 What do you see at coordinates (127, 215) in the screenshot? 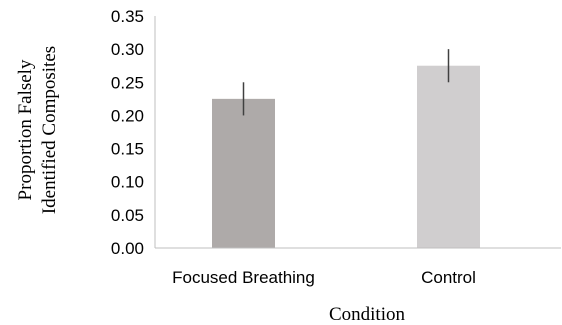
I see `y-tick-label: 0.05` at bounding box center [127, 215].